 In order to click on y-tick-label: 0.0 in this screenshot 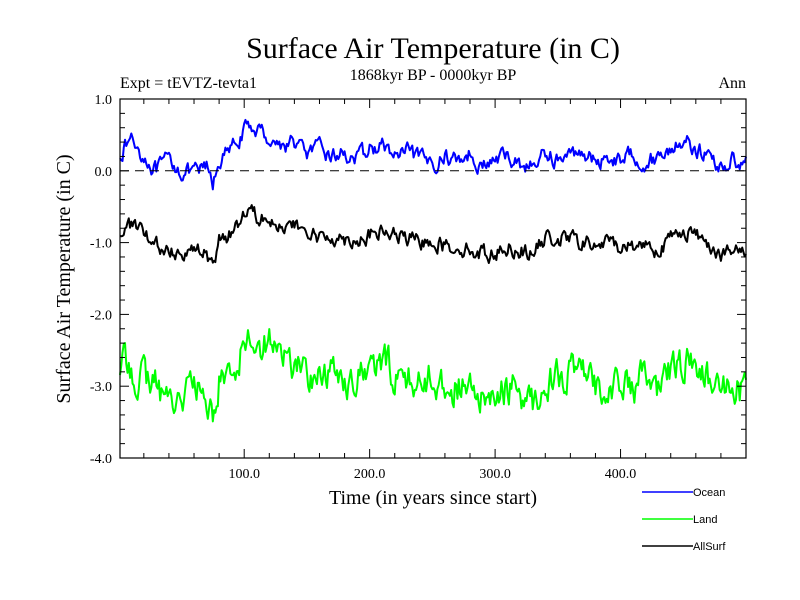, I will do `click(104, 172)`.